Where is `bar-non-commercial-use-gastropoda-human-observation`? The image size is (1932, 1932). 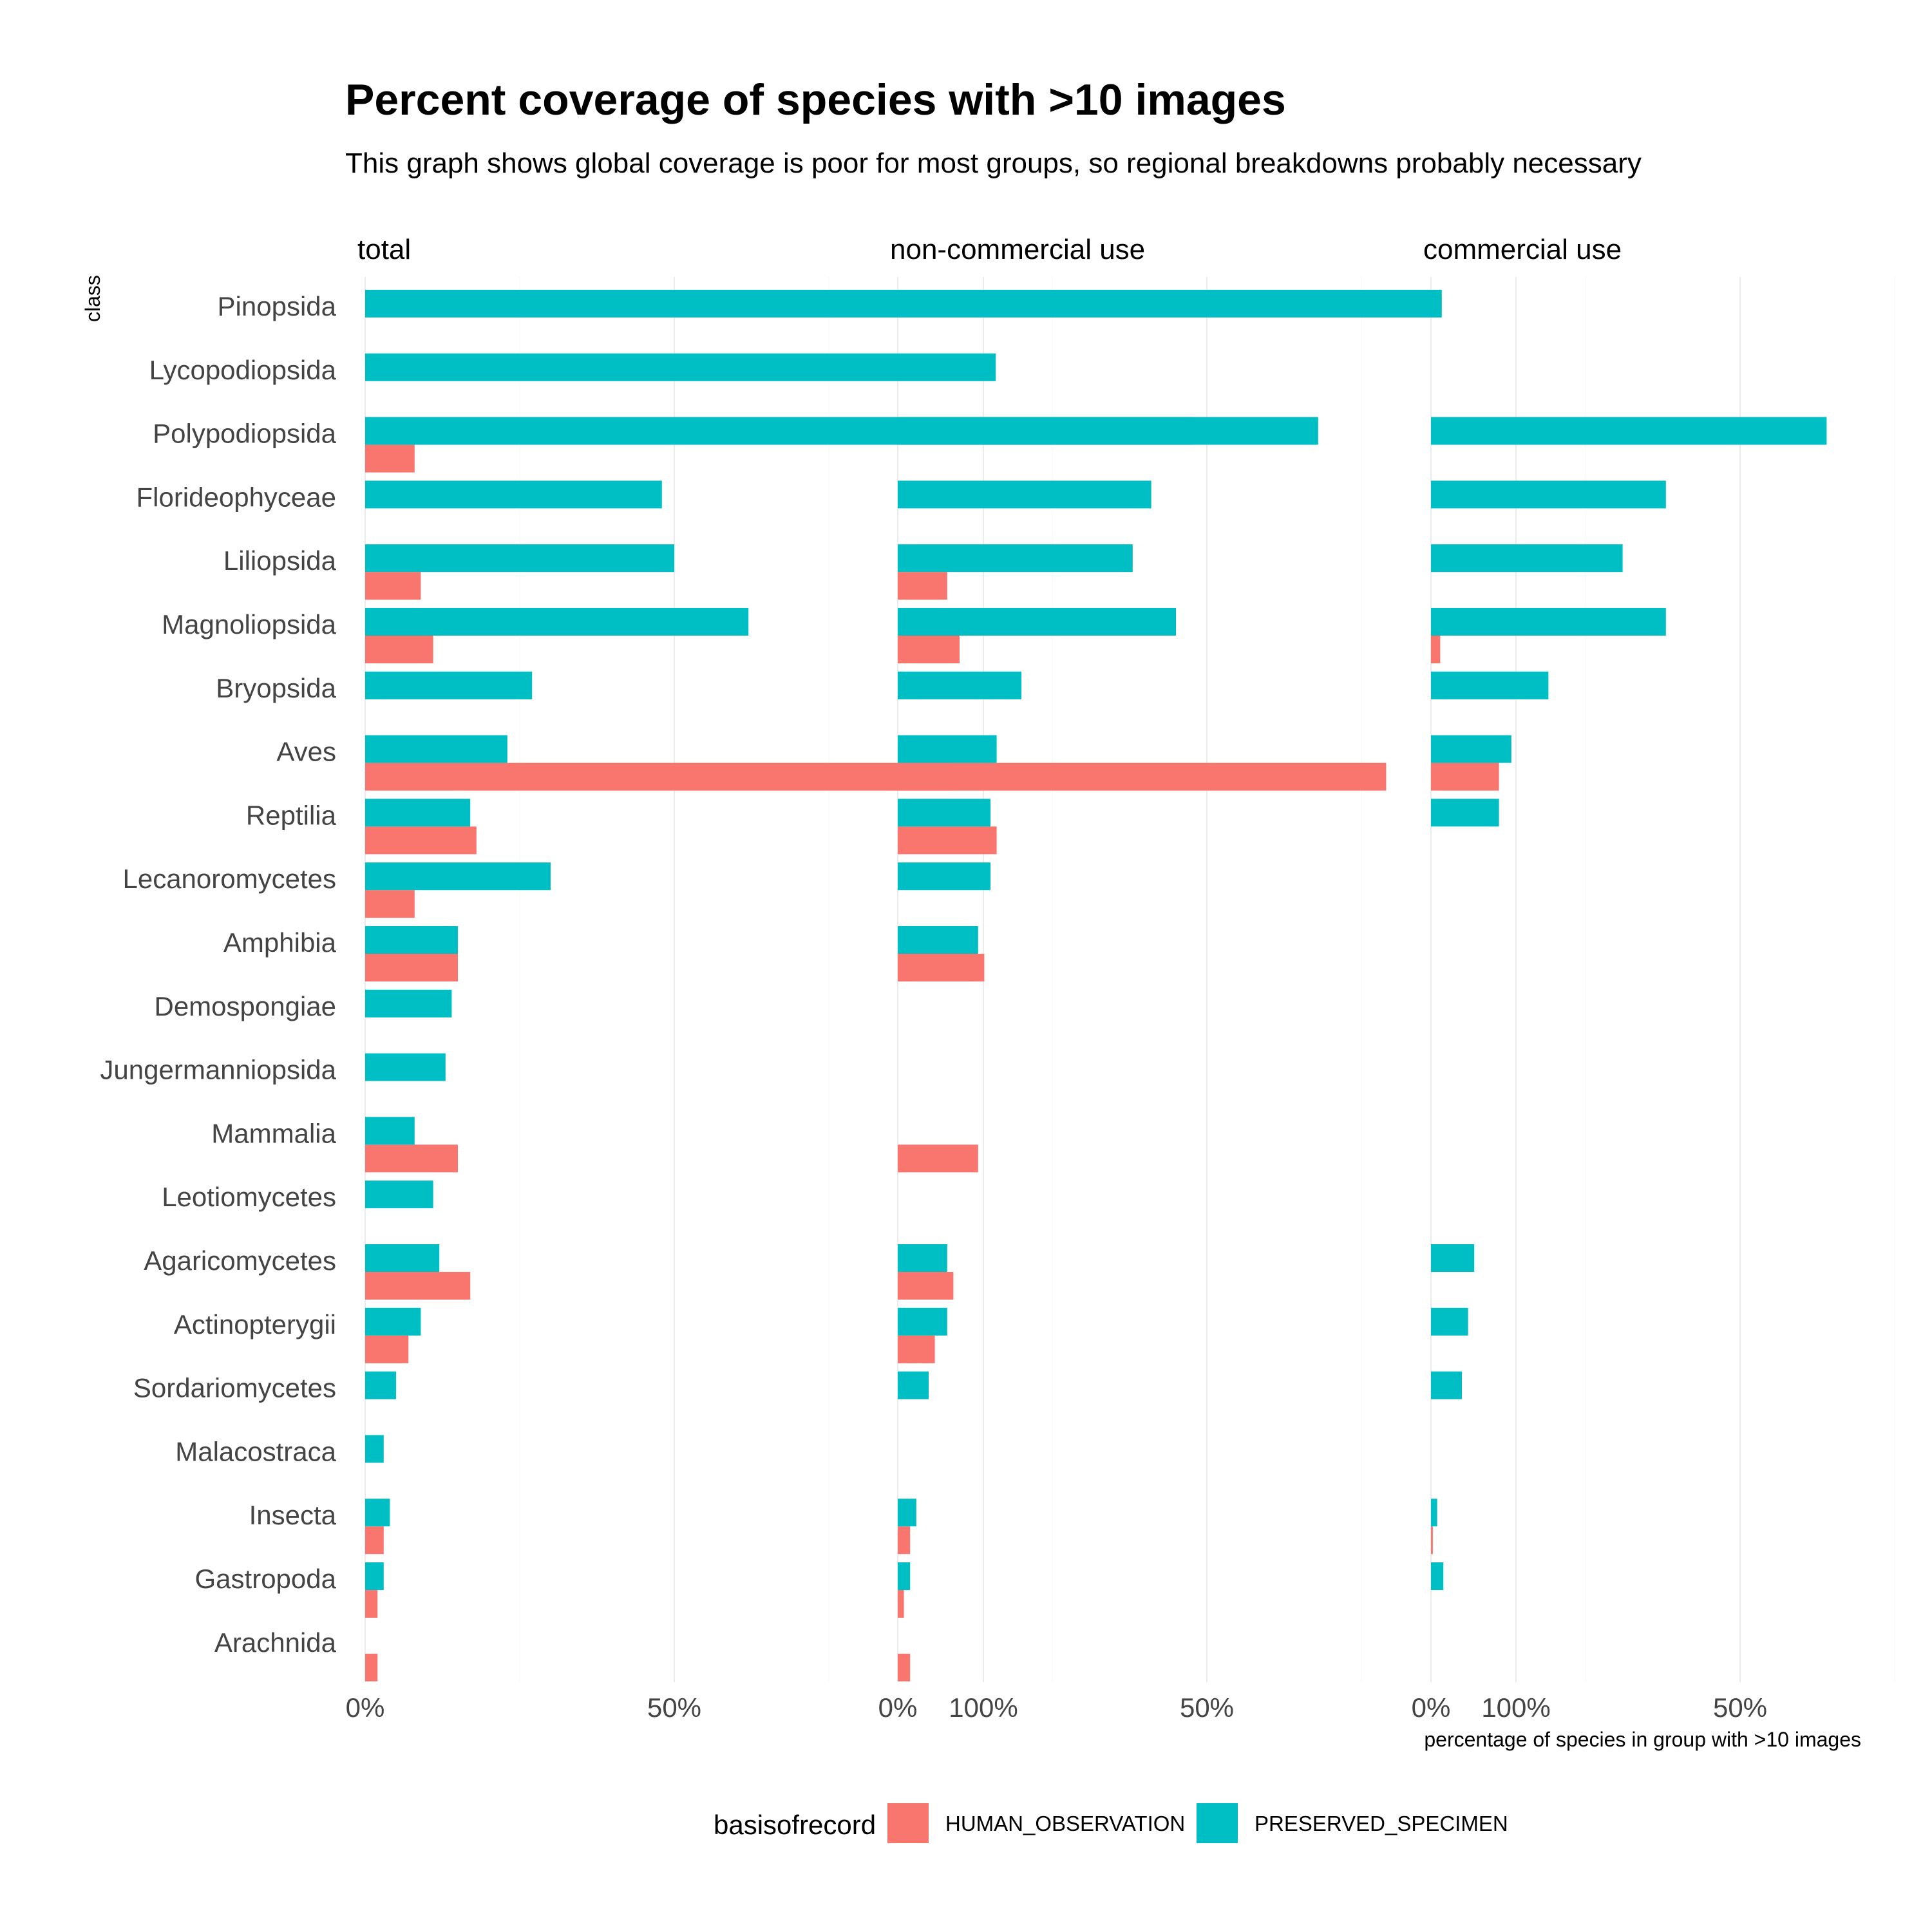
bar-non-commercial-use-gastropoda-human-observation is located at coordinates (901, 1604).